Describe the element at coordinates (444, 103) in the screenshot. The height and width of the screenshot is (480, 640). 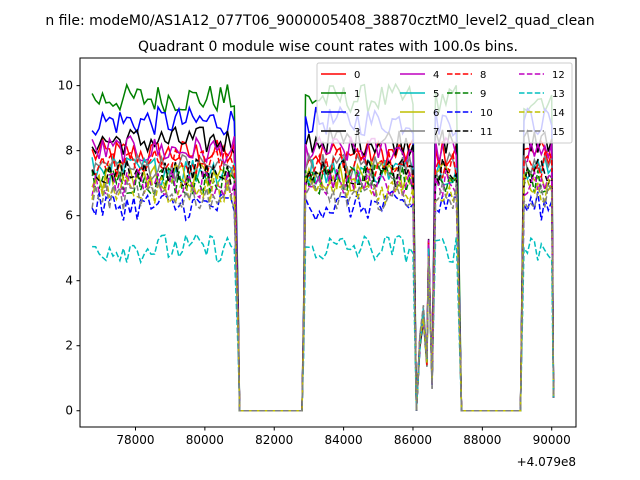
I see `legend-box` at that location.